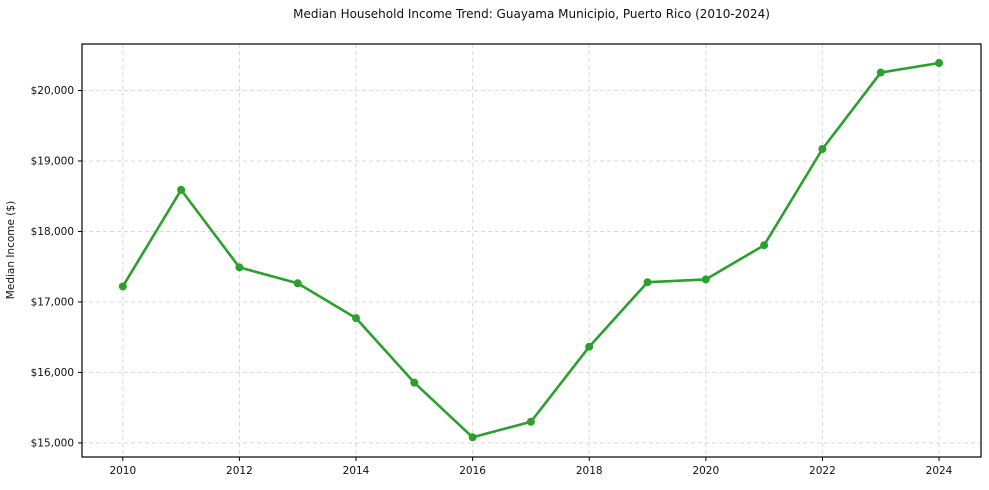  What do you see at coordinates (52, 443) in the screenshot?
I see `y-tick-label: $15,000` at bounding box center [52, 443].